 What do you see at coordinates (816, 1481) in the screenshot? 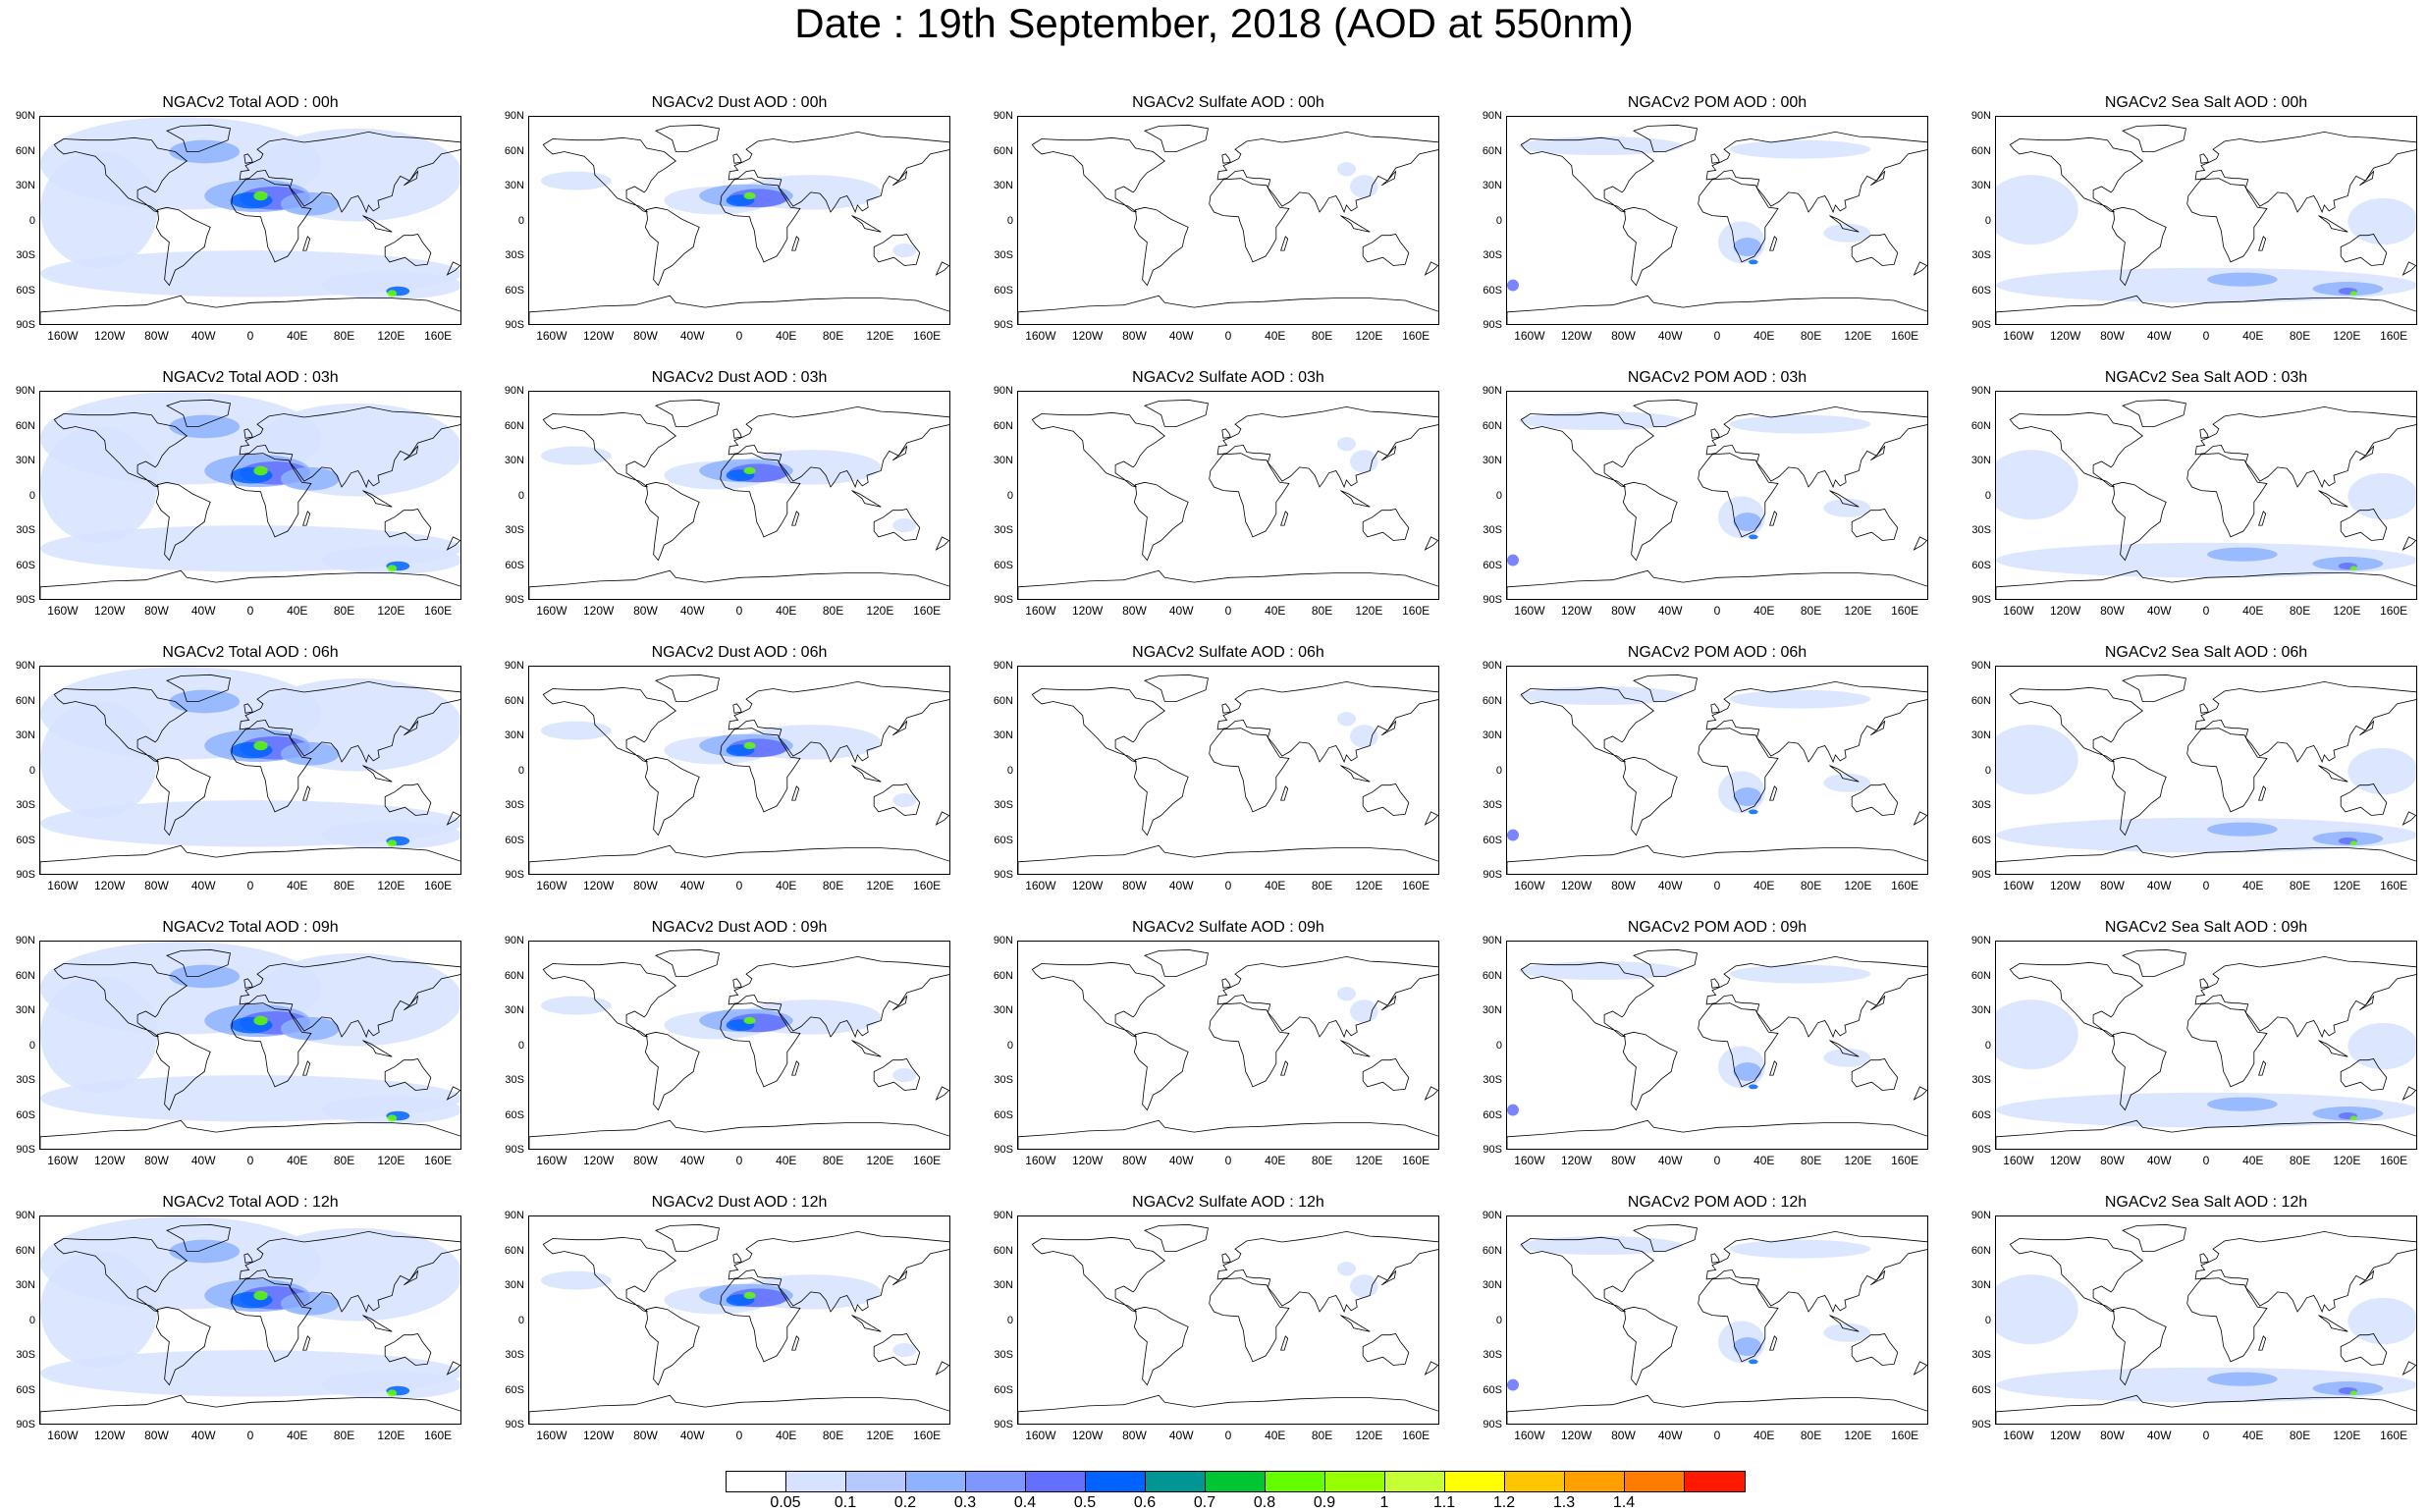
I see `colorbar-swatch` at bounding box center [816, 1481].